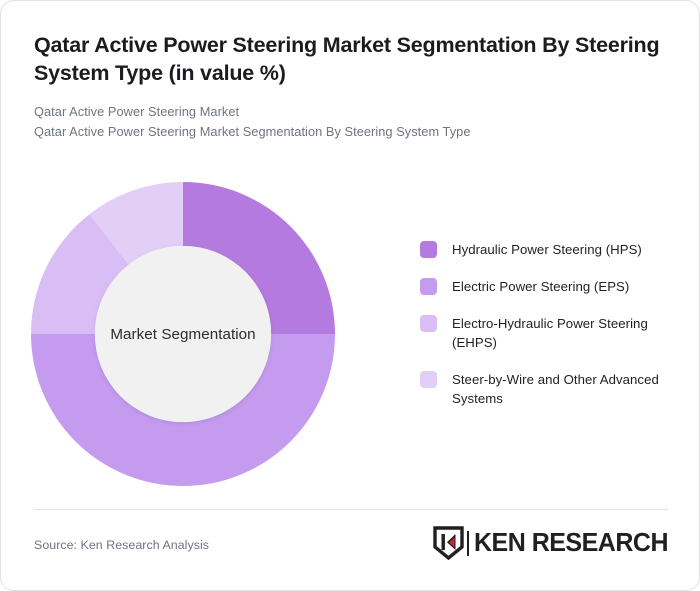 This screenshot has height=591, width=700. I want to click on legend-item-label: Hydraulic Power Steering (HPS), so click(547, 249).